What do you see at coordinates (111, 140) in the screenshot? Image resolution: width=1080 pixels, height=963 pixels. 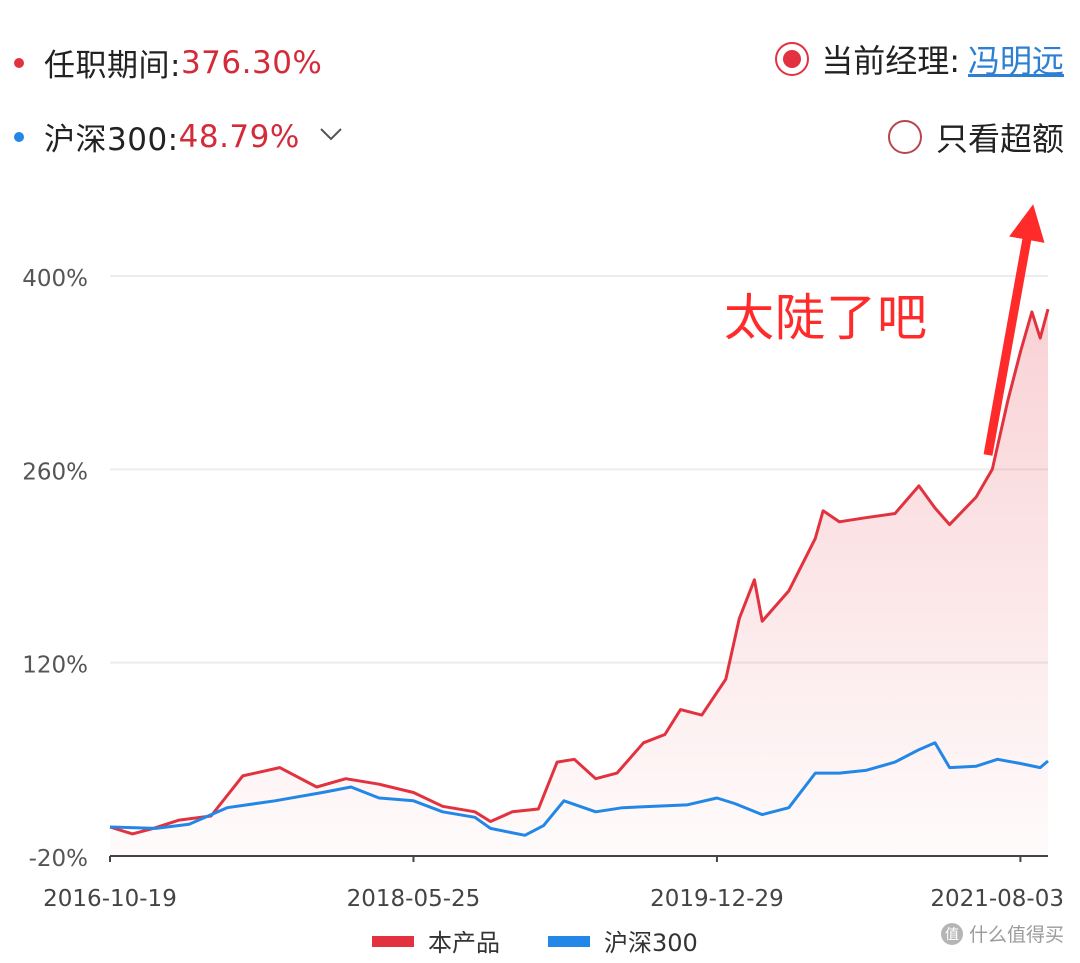 I see `index-label: 沪深300:` at bounding box center [111, 140].